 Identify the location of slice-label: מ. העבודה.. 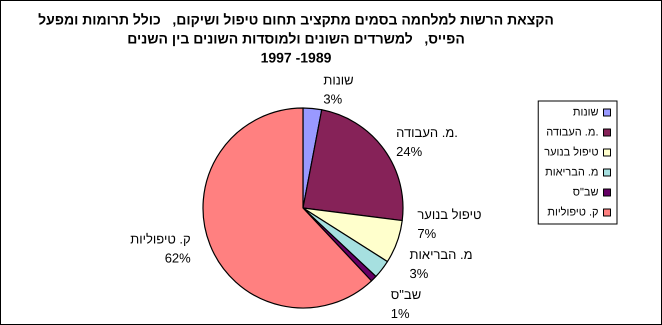
(427, 132).